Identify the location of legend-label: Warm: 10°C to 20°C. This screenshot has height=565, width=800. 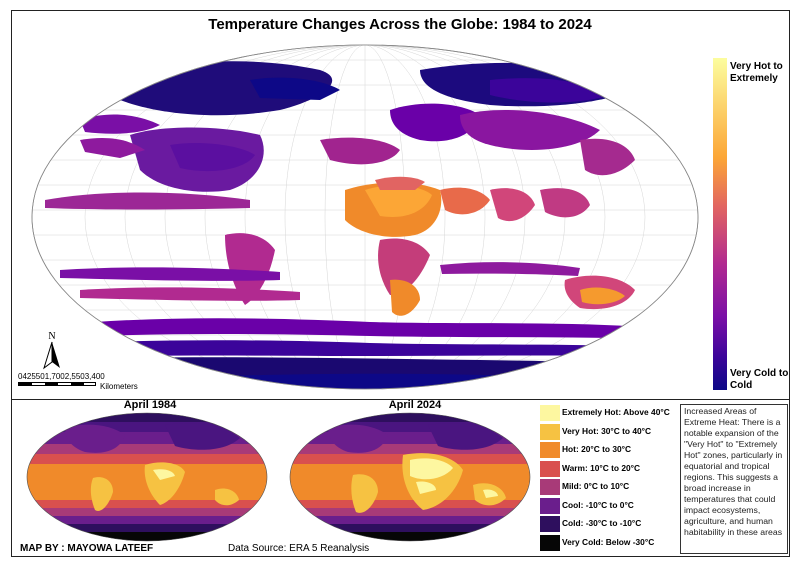
(601, 467).